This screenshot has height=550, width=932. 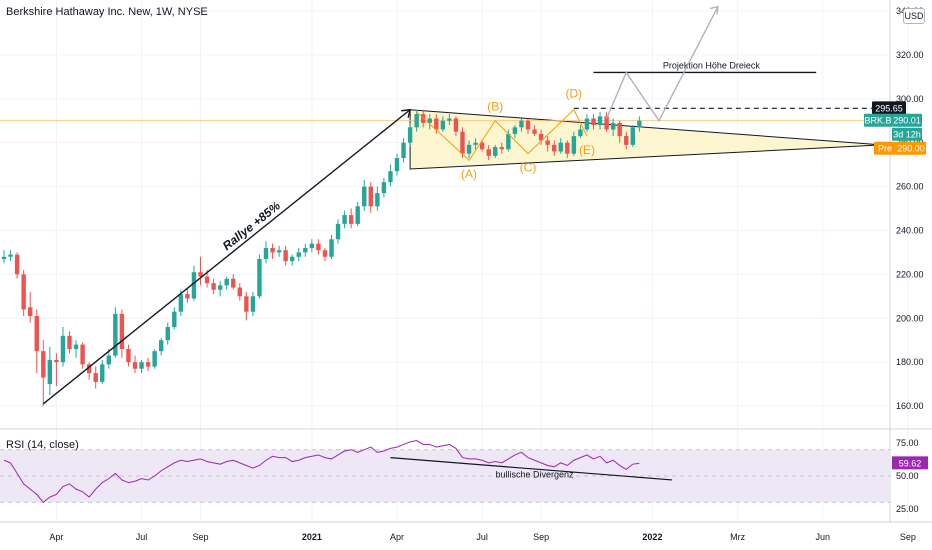 What do you see at coordinates (406, 113) in the screenshot?
I see `rally-arrowhead` at bounding box center [406, 113].